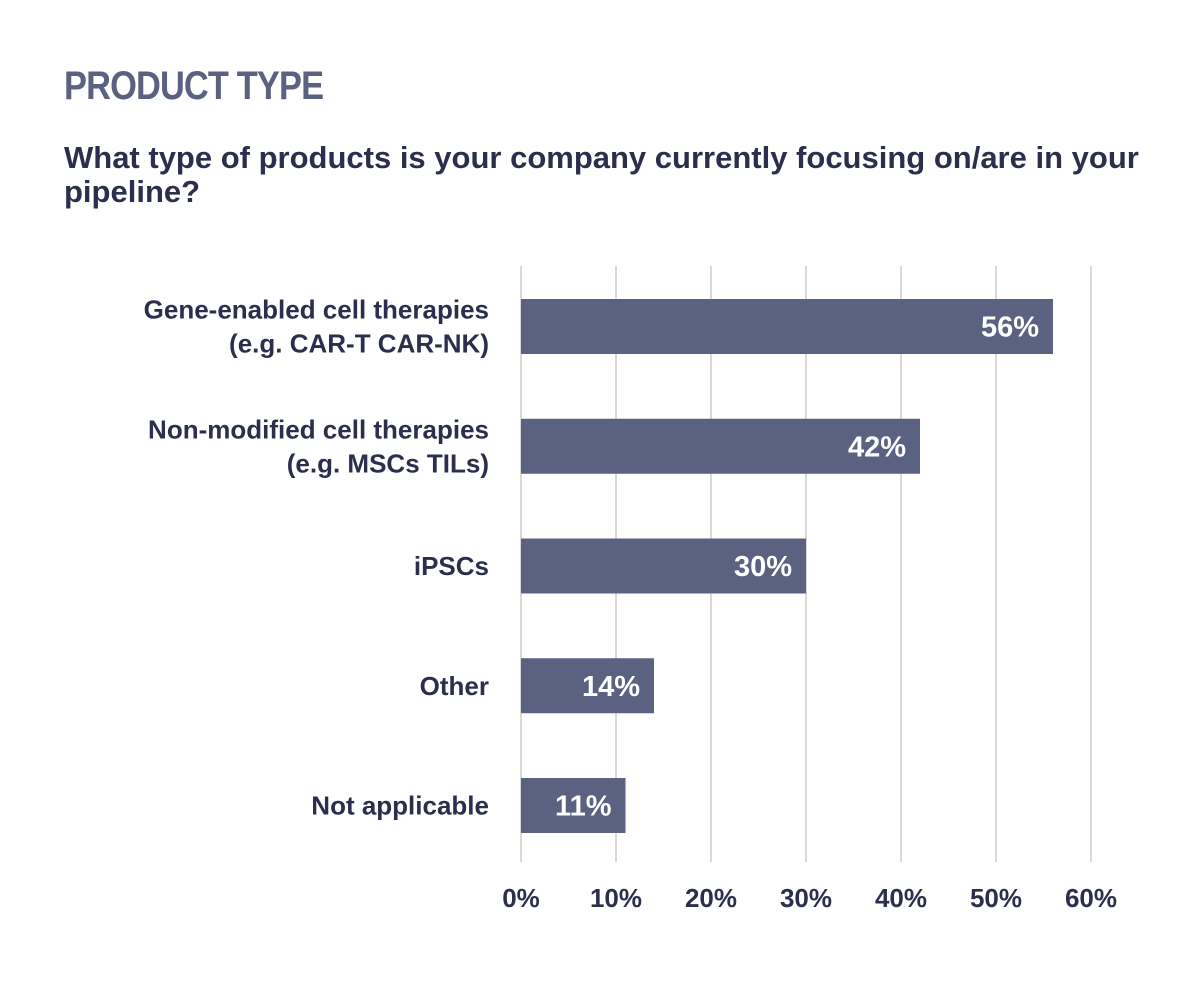  I want to click on x-tick-label: 40%, so click(901, 898).